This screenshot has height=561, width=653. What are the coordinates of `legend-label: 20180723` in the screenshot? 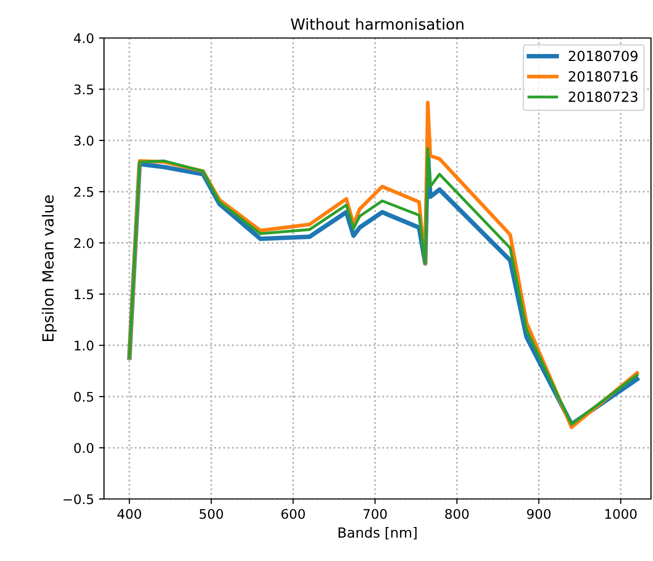 It's located at (603, 97).